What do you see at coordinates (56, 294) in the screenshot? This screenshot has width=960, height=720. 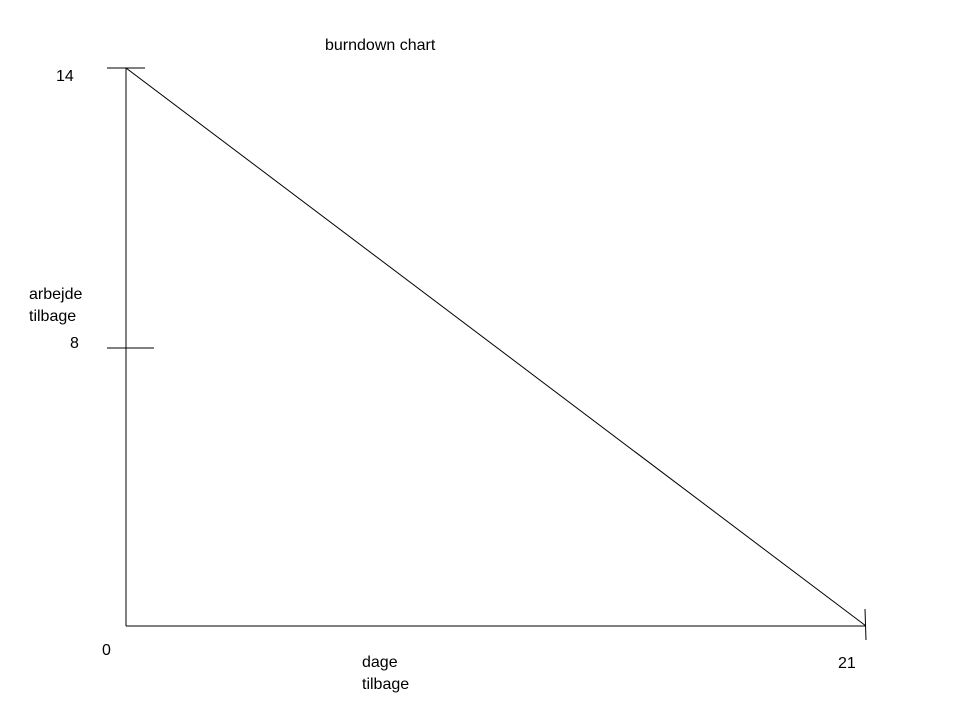 I see `y-axis-label-line-1: arbejde` at bounding box center [56, 294].